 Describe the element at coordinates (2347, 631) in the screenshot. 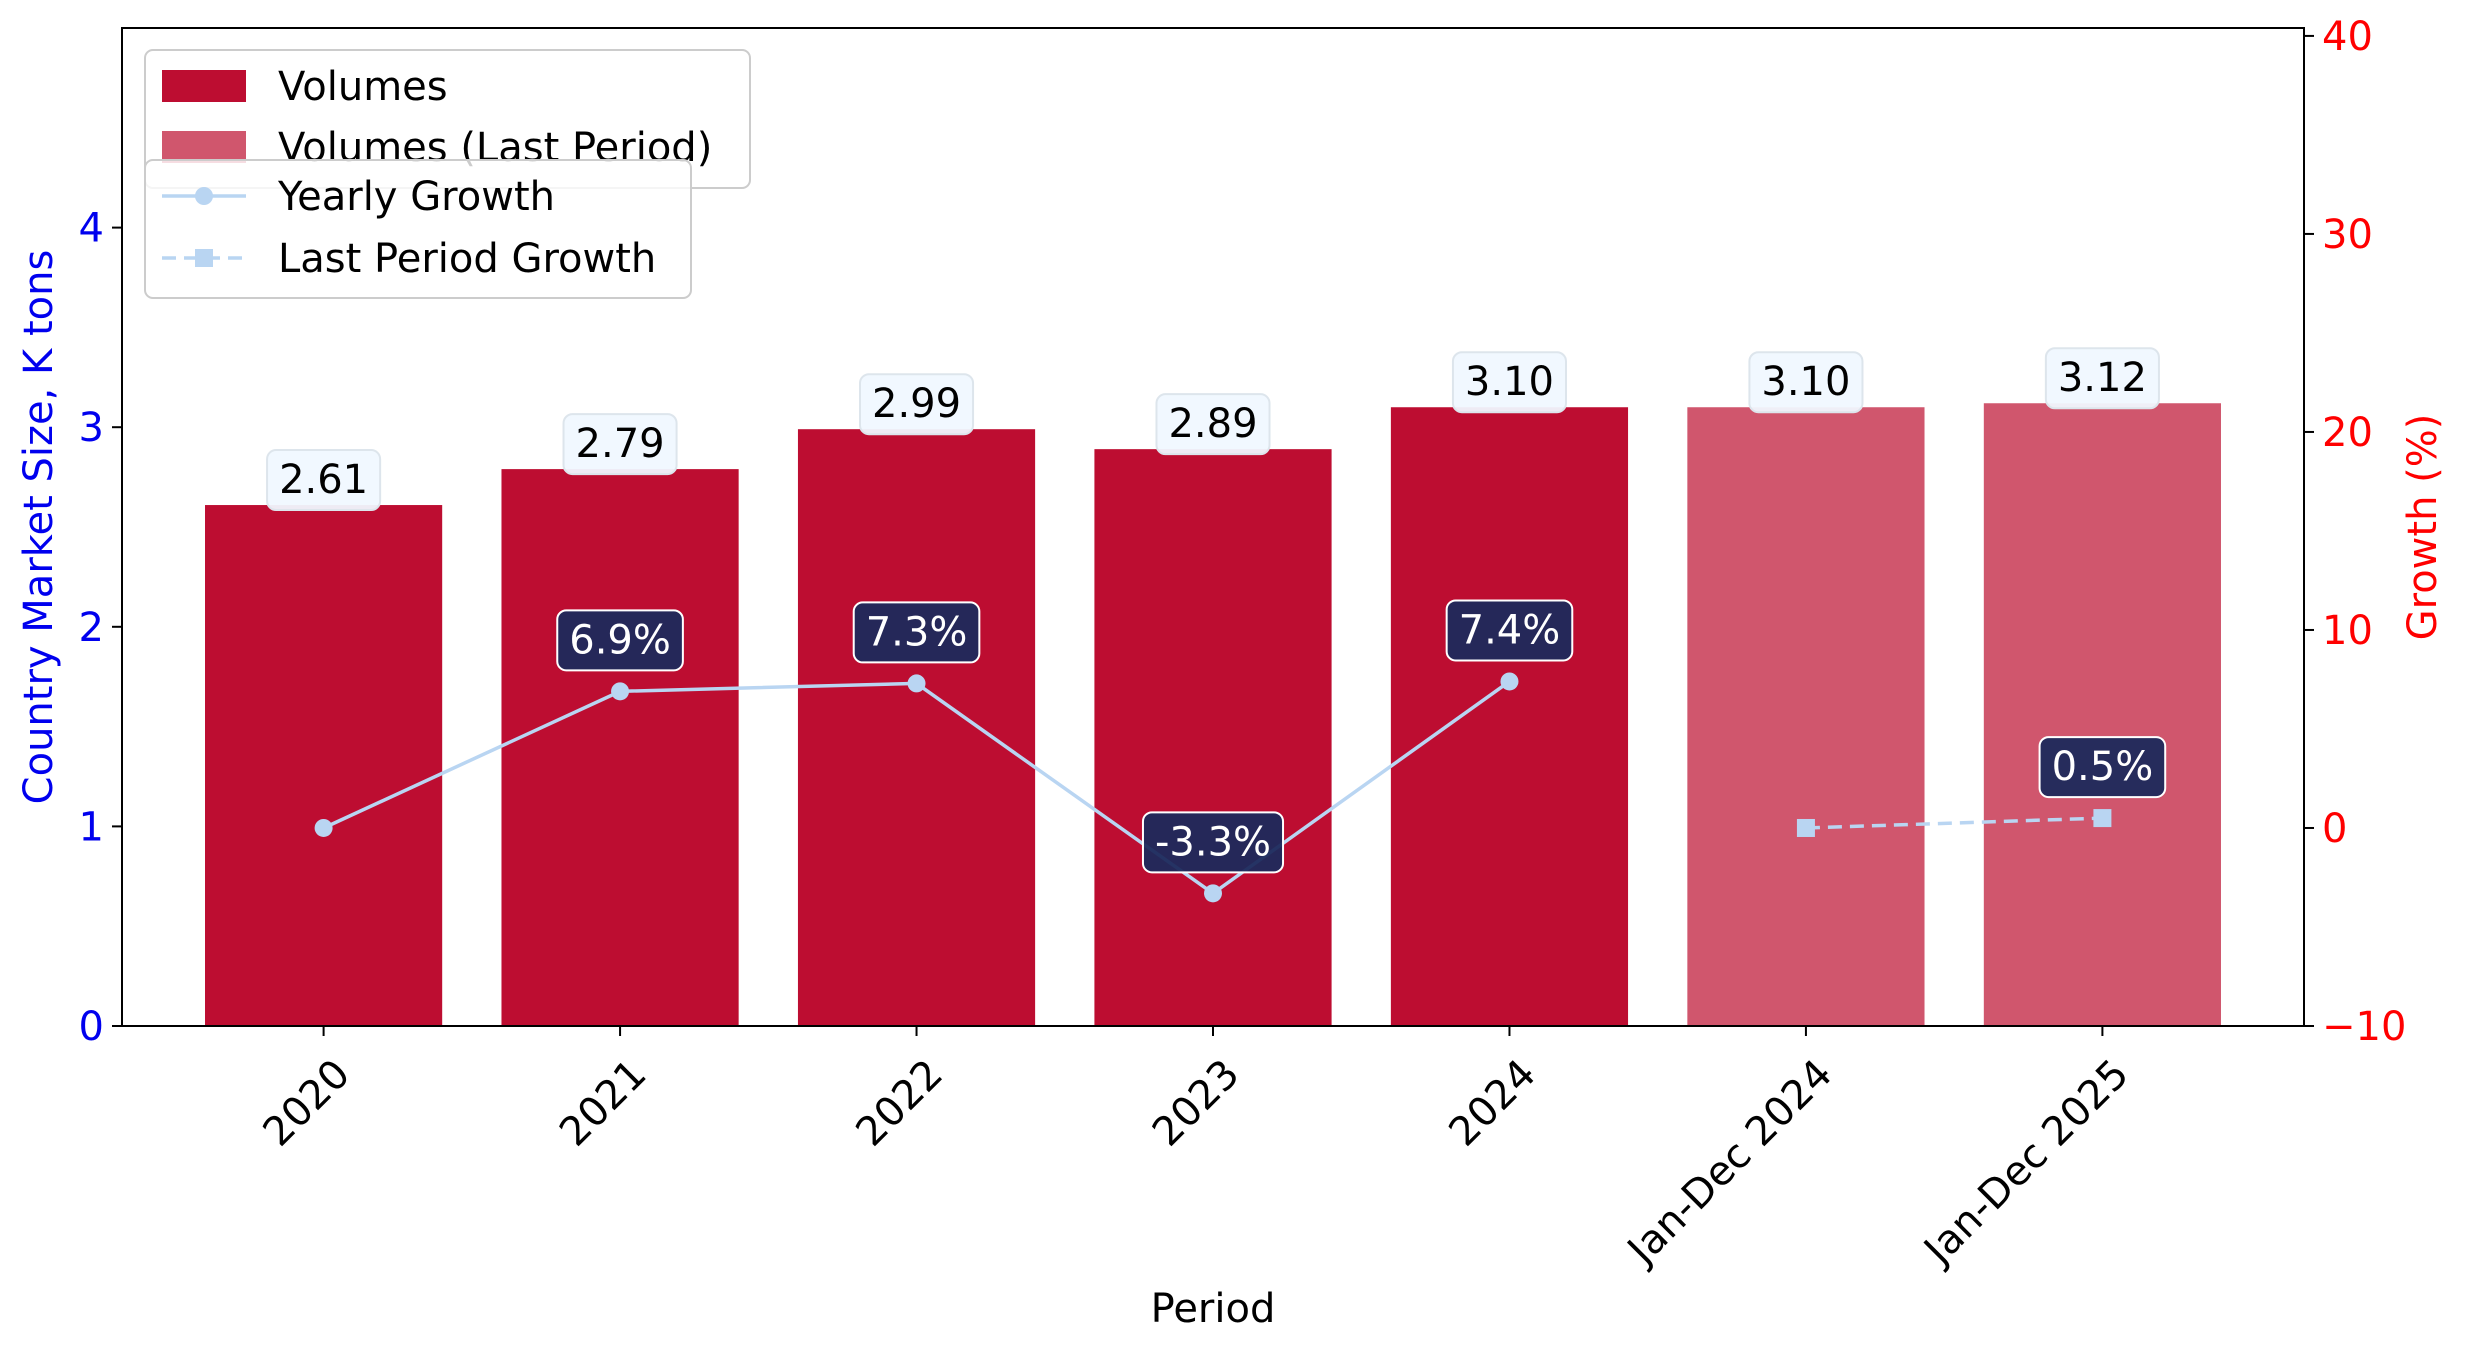

I see `y2-tick-label-2: 10` at that location.